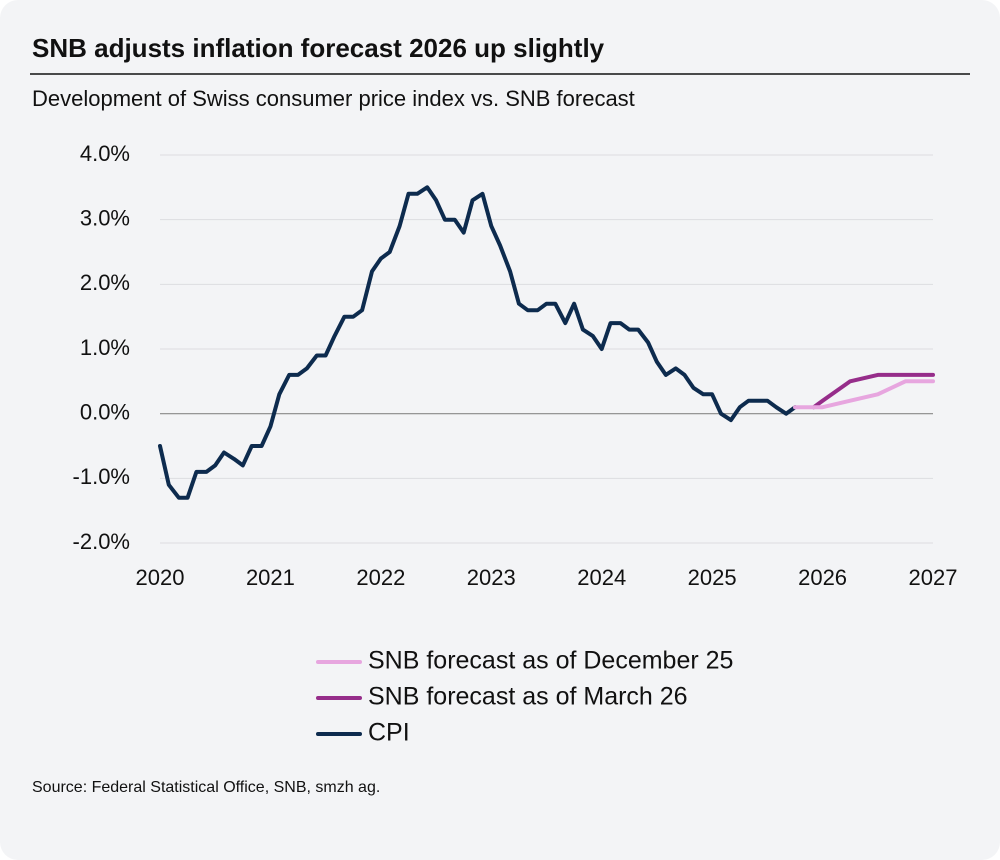 The image size is (1000, 860). I want to click on y-tick-label: 2.0%, so click(105, 282).